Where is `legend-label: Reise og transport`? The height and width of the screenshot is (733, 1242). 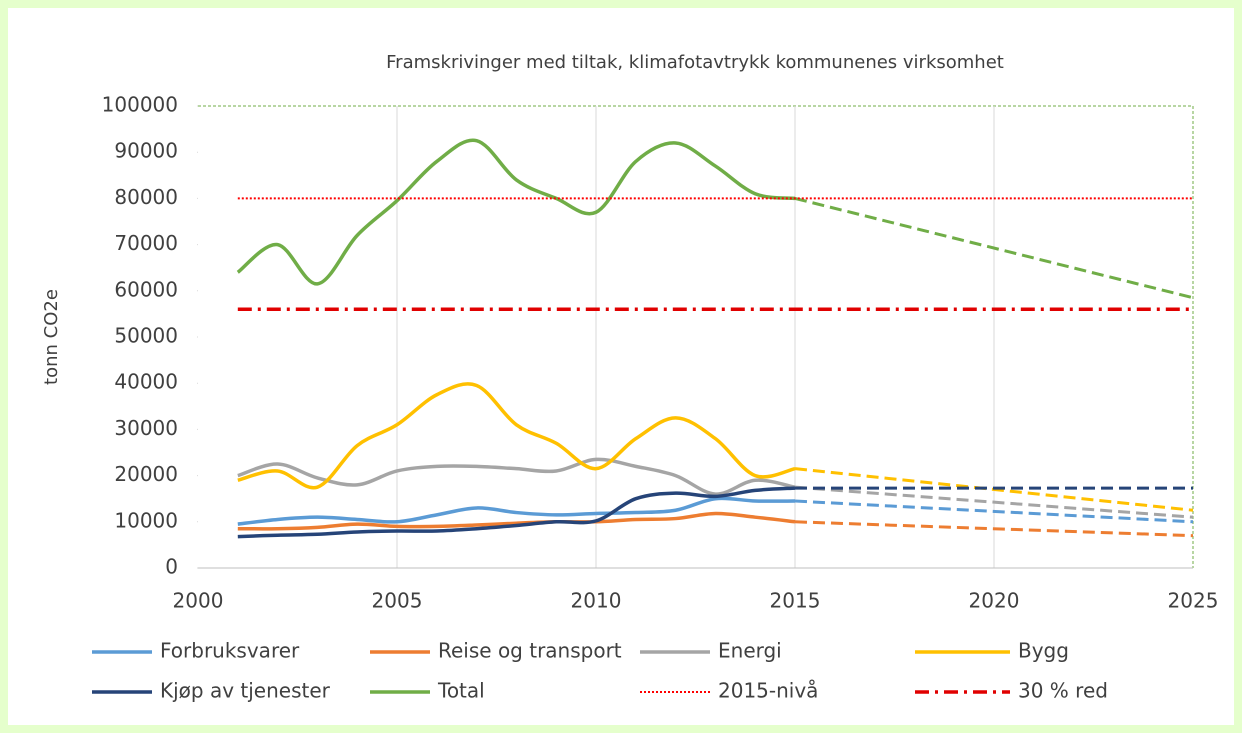
legend-label: Reise og transport is located at coordinates (530, 651).